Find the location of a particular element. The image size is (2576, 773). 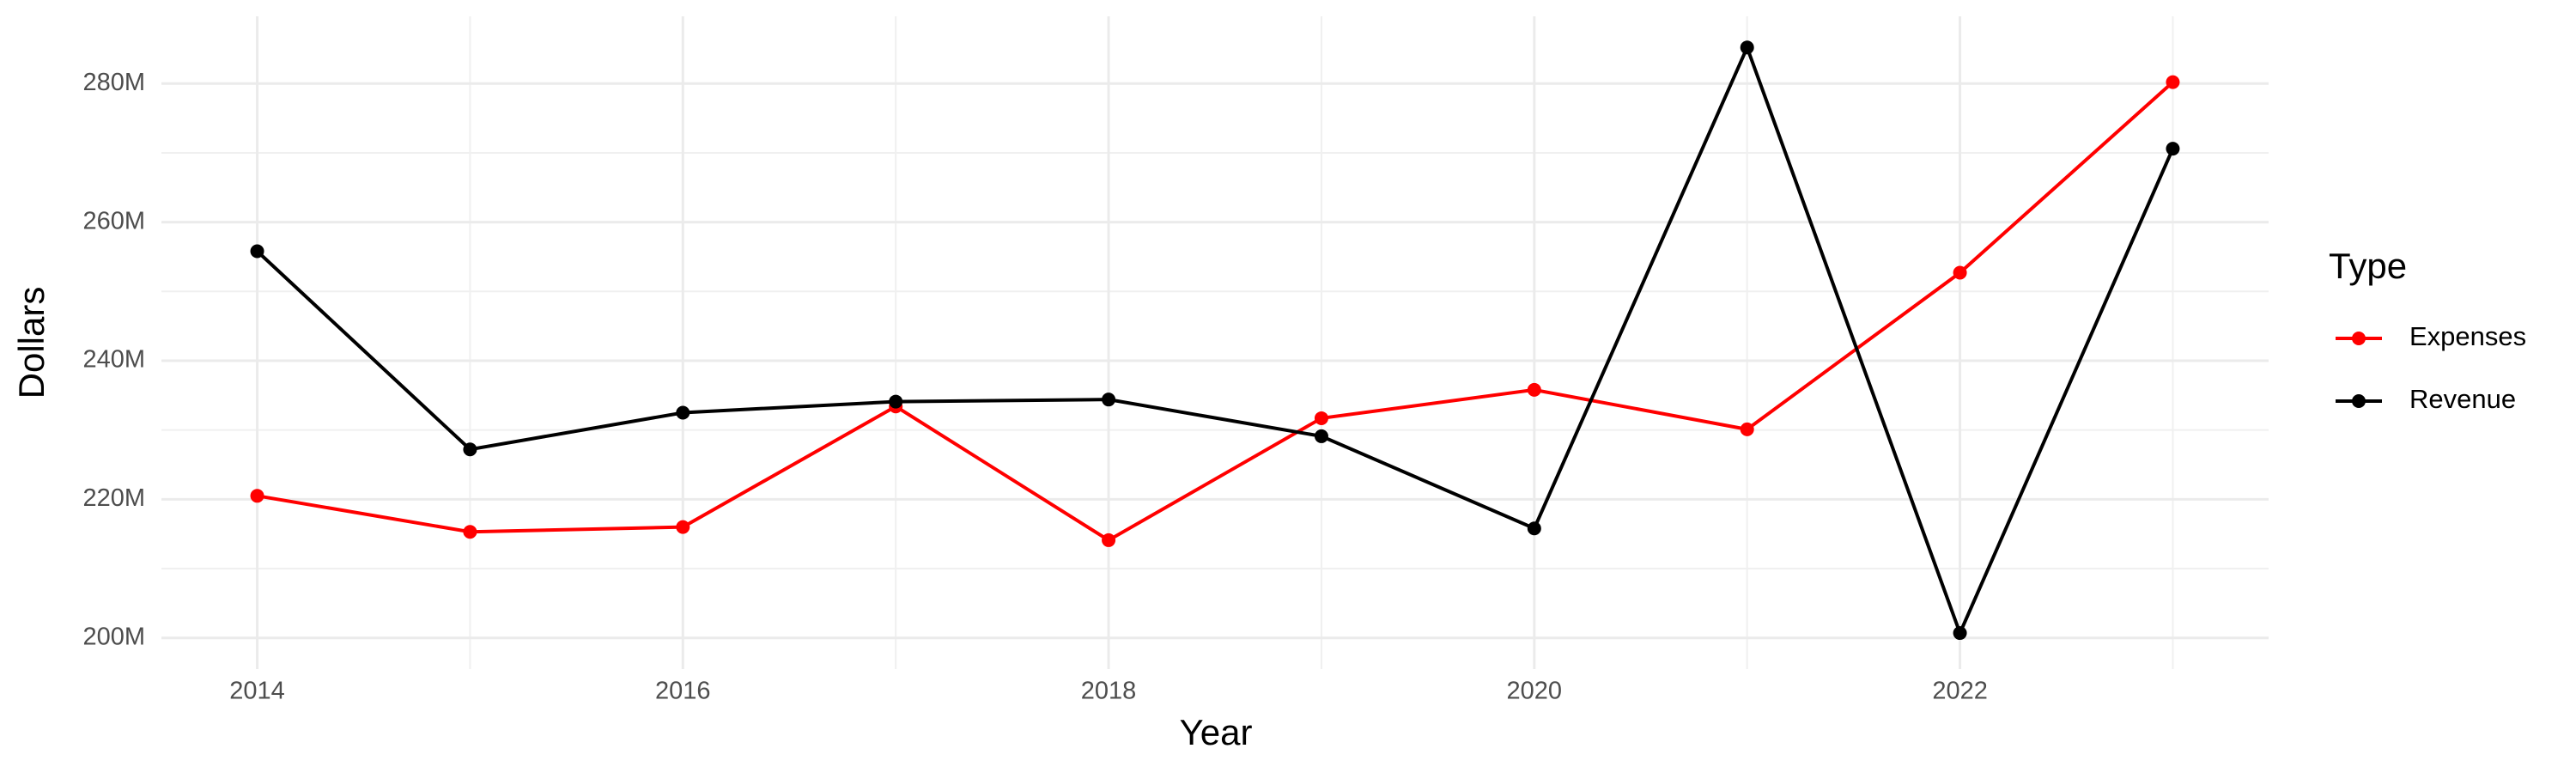

y-axis-title: Dollars is located at coordinates (32, 343).